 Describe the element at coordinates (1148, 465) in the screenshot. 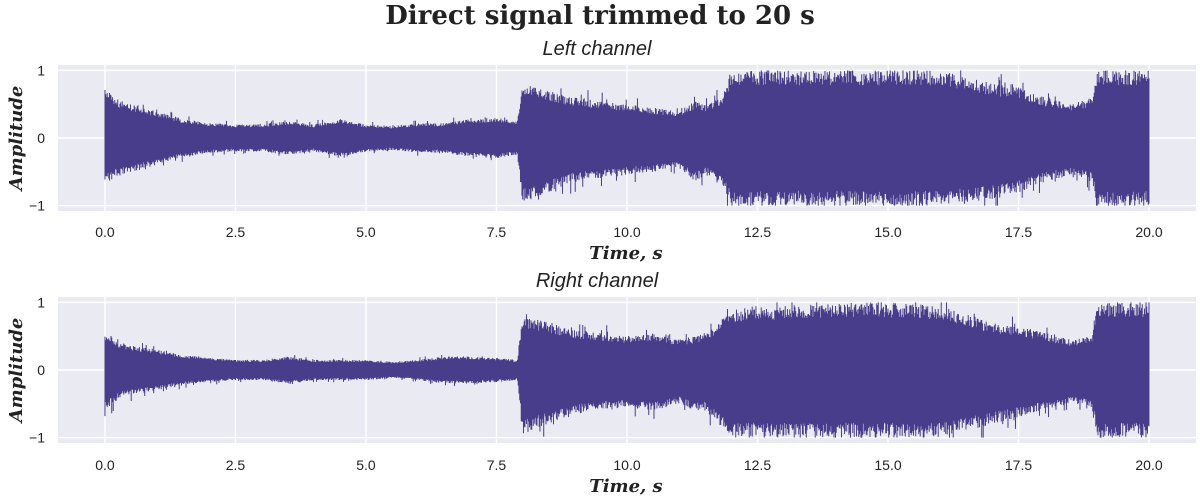

I see `right-channel-x-tick-label: 20.0` at that location.